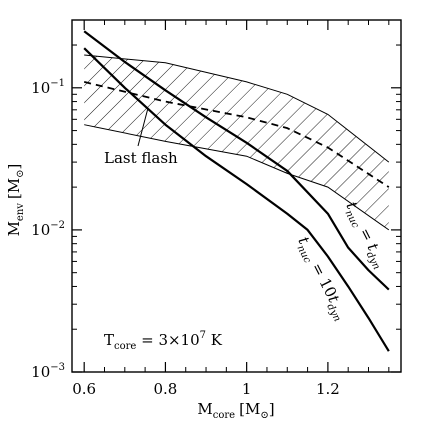 This screenshot has height=428, width=423. I want to click on x-tick-label: 1, so click(247, 389).